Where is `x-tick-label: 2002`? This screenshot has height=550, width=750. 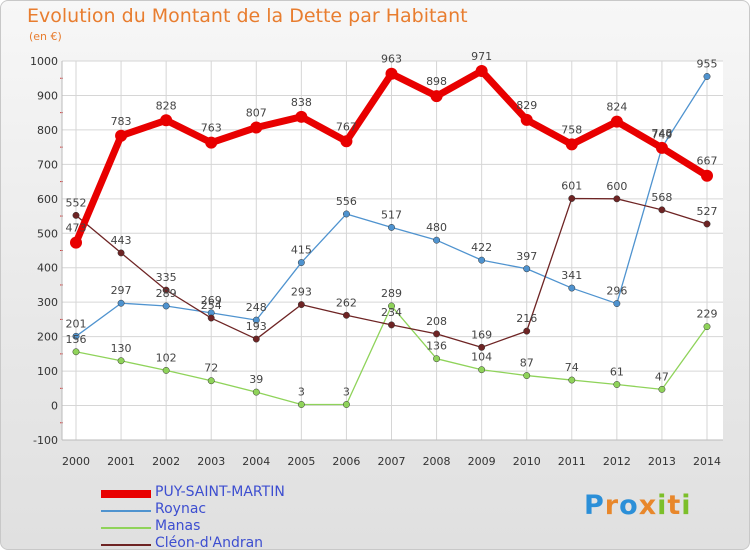 x-tick-label: 2002 is located at coordinates (166, 461).